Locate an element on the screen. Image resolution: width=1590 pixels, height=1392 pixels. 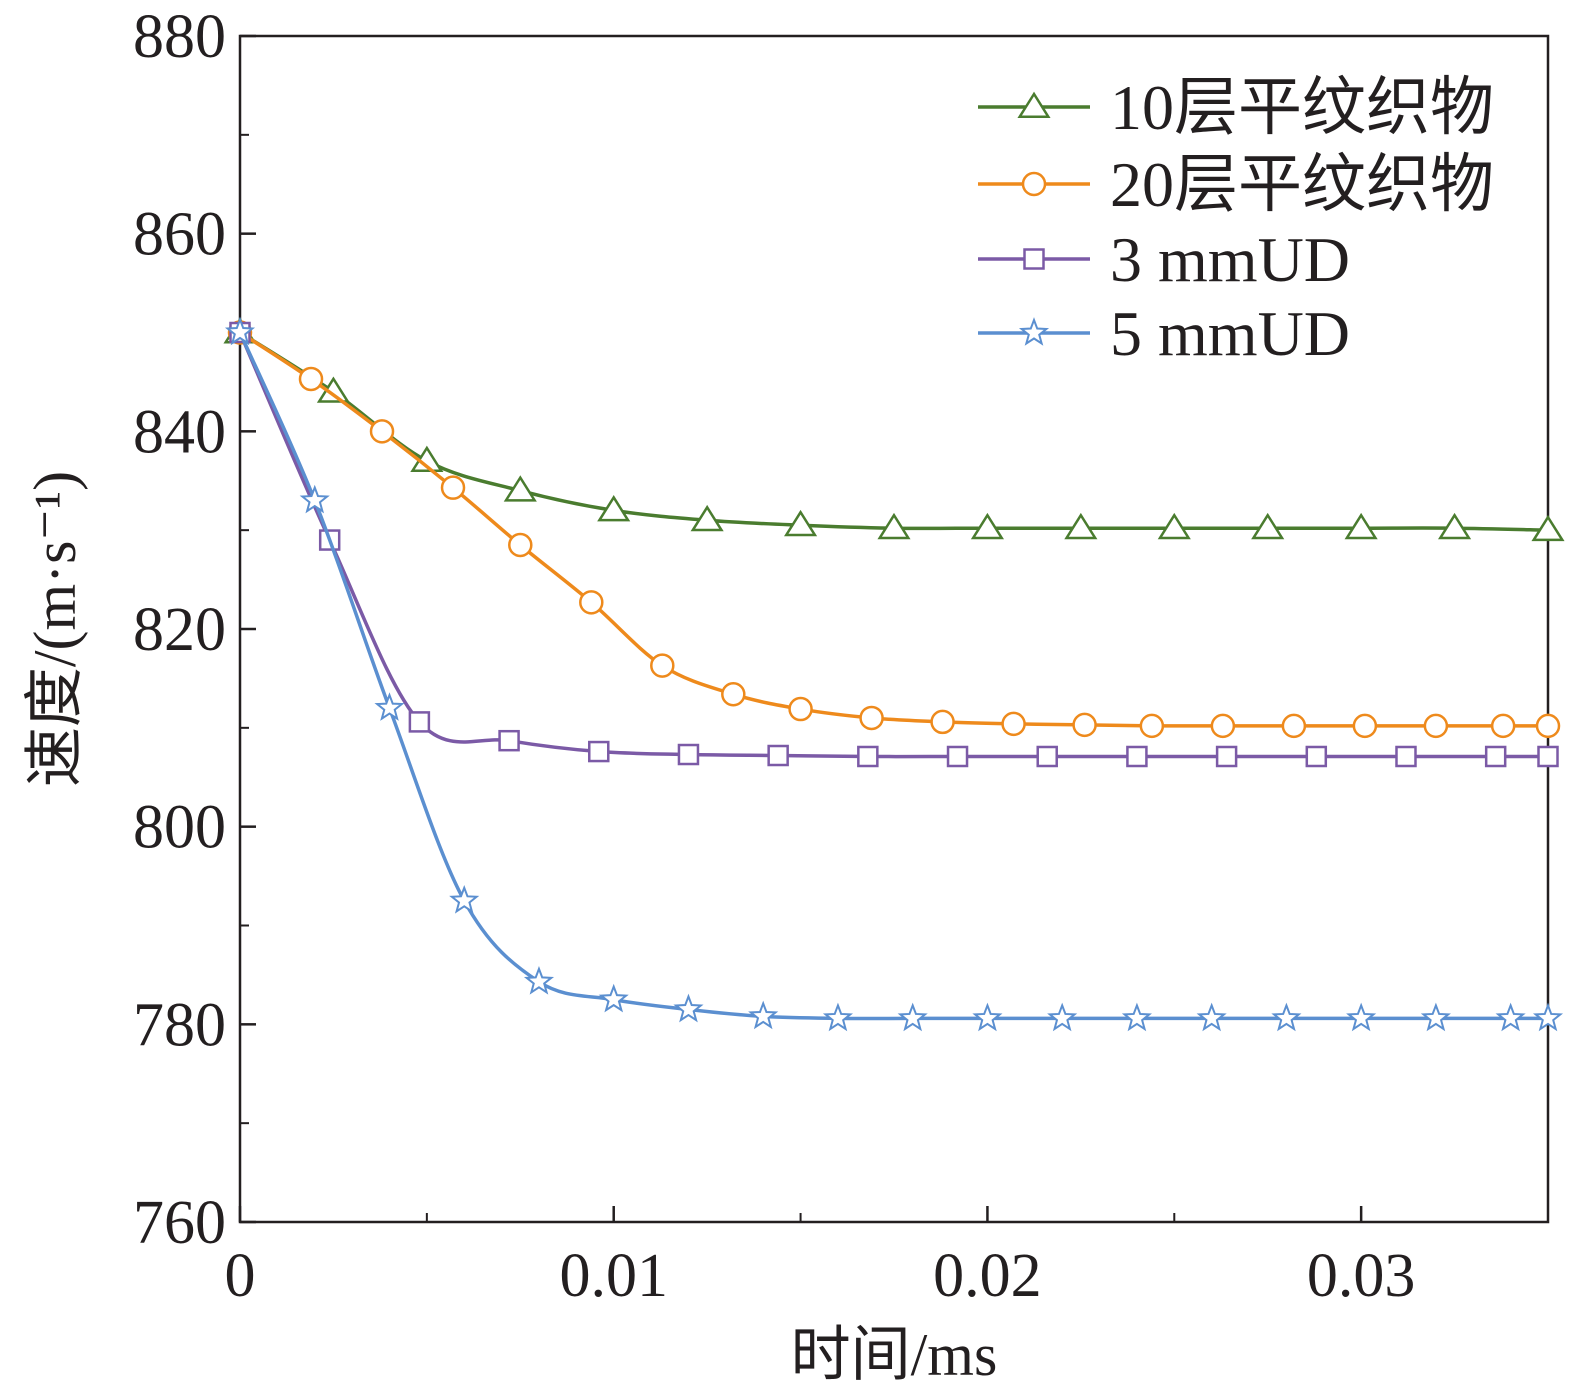
x-axis-ticks: 0 0.01 0.02 0.03 is located at coordinates (820, 1258).